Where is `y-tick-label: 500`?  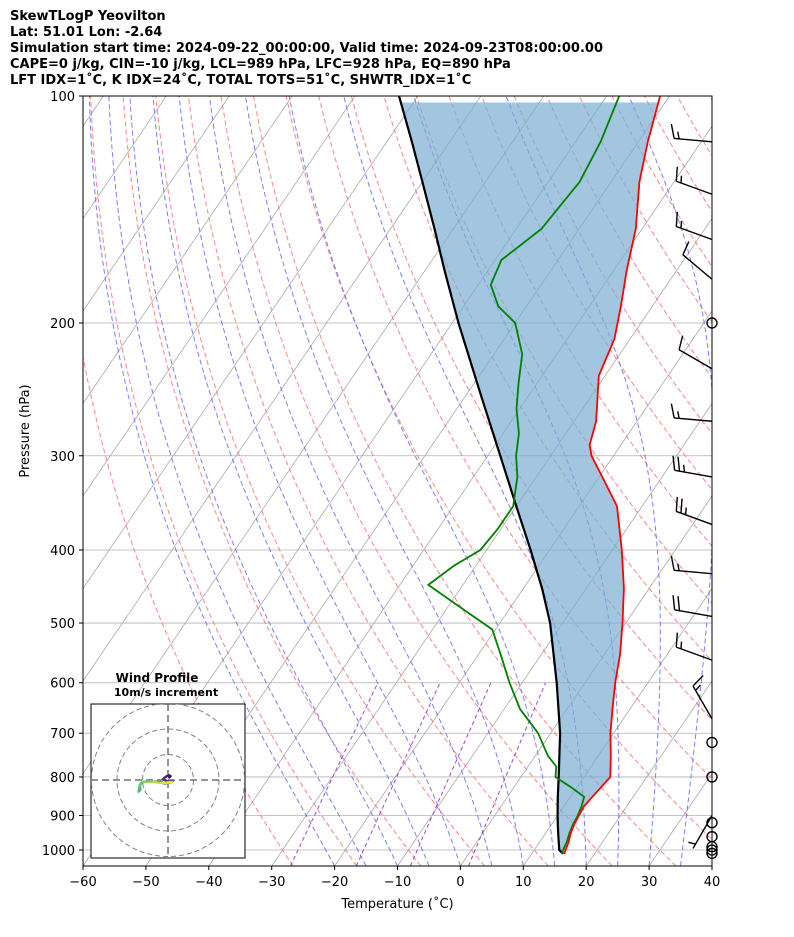
y-tick-label: 500 is located at coordinates (62, 624).